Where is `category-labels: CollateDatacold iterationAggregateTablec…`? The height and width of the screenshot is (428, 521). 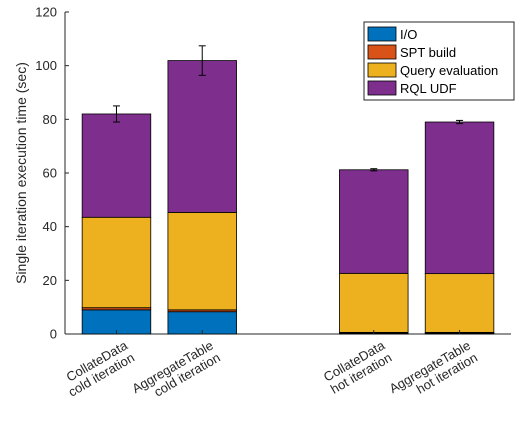
category-labels: CollateDatacold iterationAggregateTablec… is located at coordinates (269, 373).